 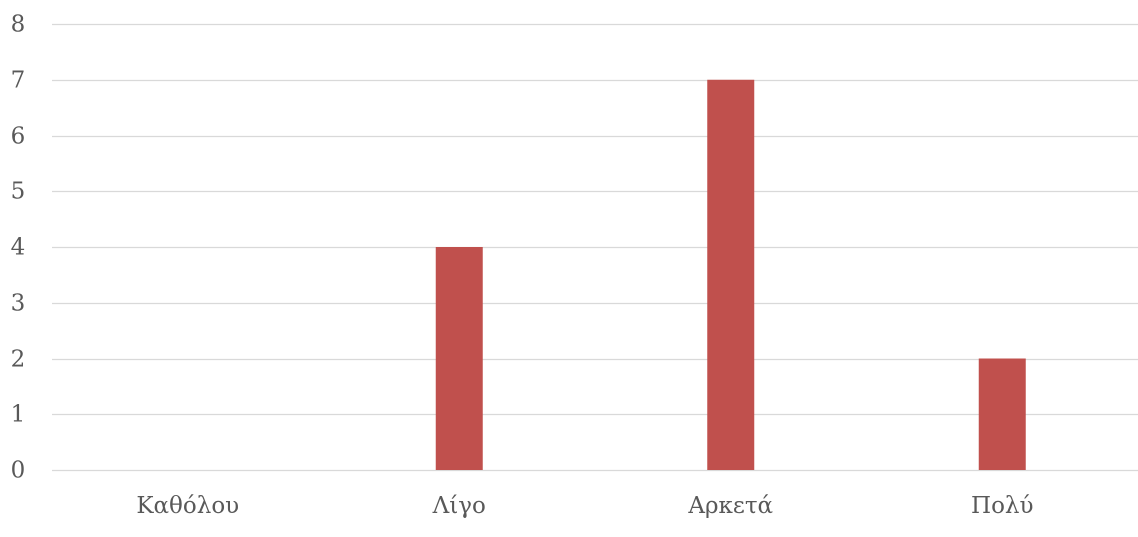 I want to click on x-category-label: Λίγο, so click(x=459, y=506).